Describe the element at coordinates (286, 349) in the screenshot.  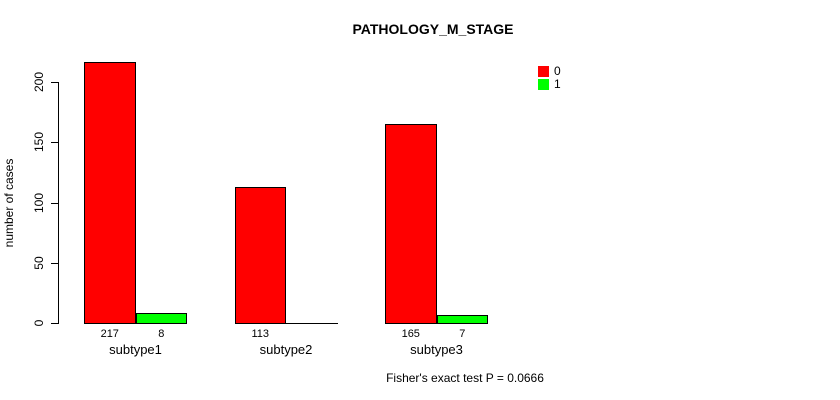
I see `category-label-subtype2: subtype2` at that location.